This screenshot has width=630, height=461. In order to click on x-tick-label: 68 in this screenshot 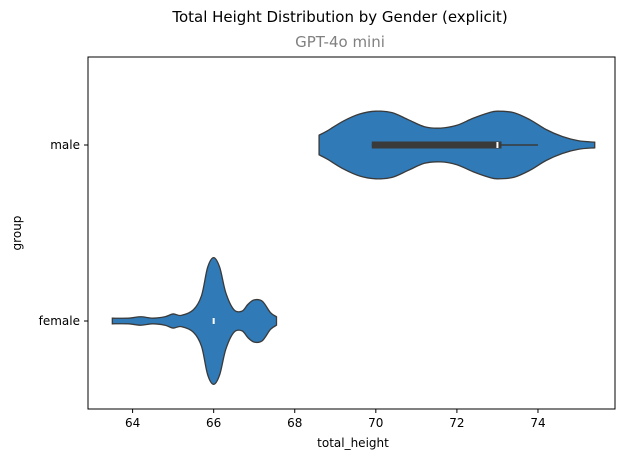, I will do `click(294, 423)`.